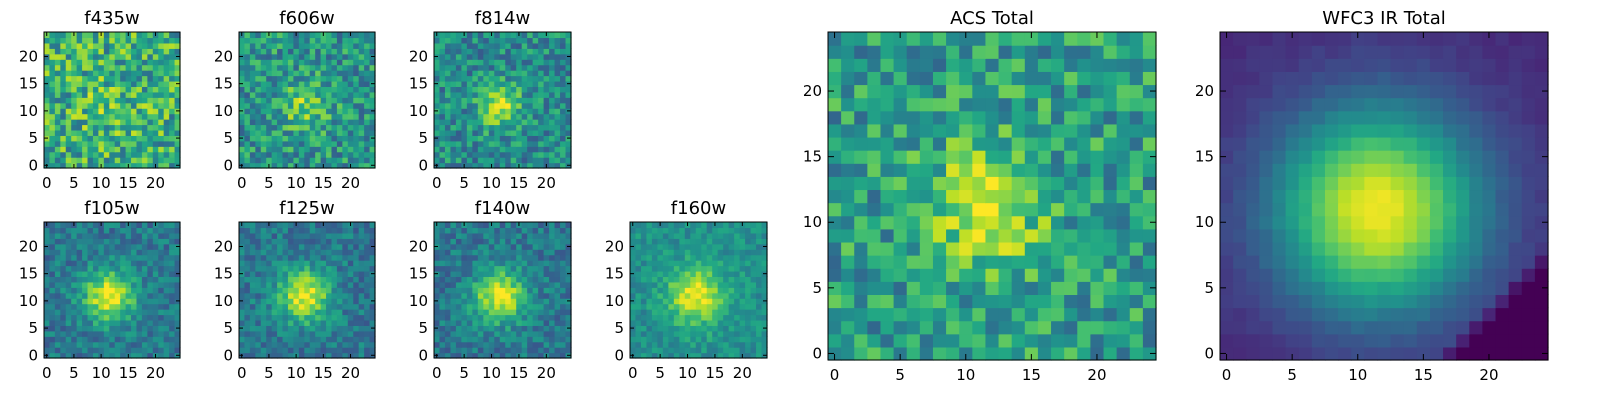 This screenshot has width=1600, height=400. Describe the element at coordinates (112, 290) in the screenshot. I see `heatmap-cells` at that location.